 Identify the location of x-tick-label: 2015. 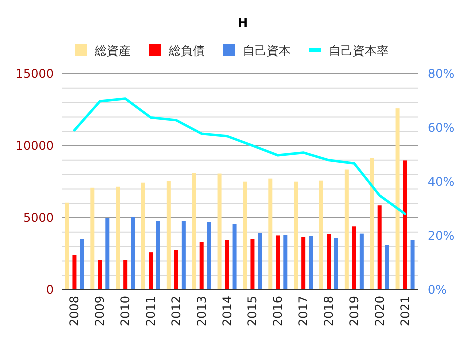
(253, 311).